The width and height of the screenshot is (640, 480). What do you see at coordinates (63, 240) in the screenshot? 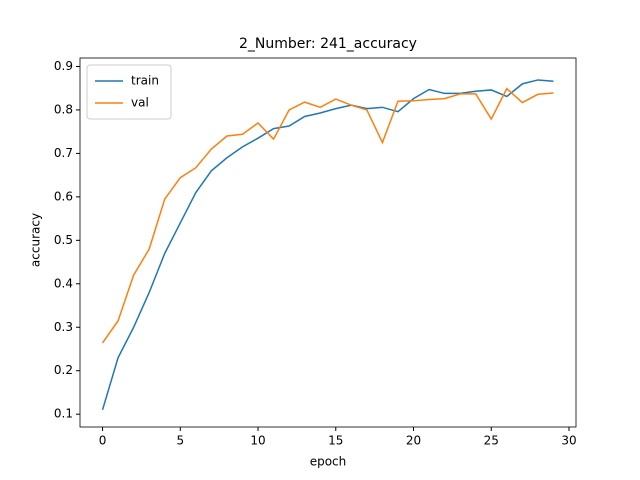
I see `y-tick-label: 0.5` at bounding box center [63, 240].